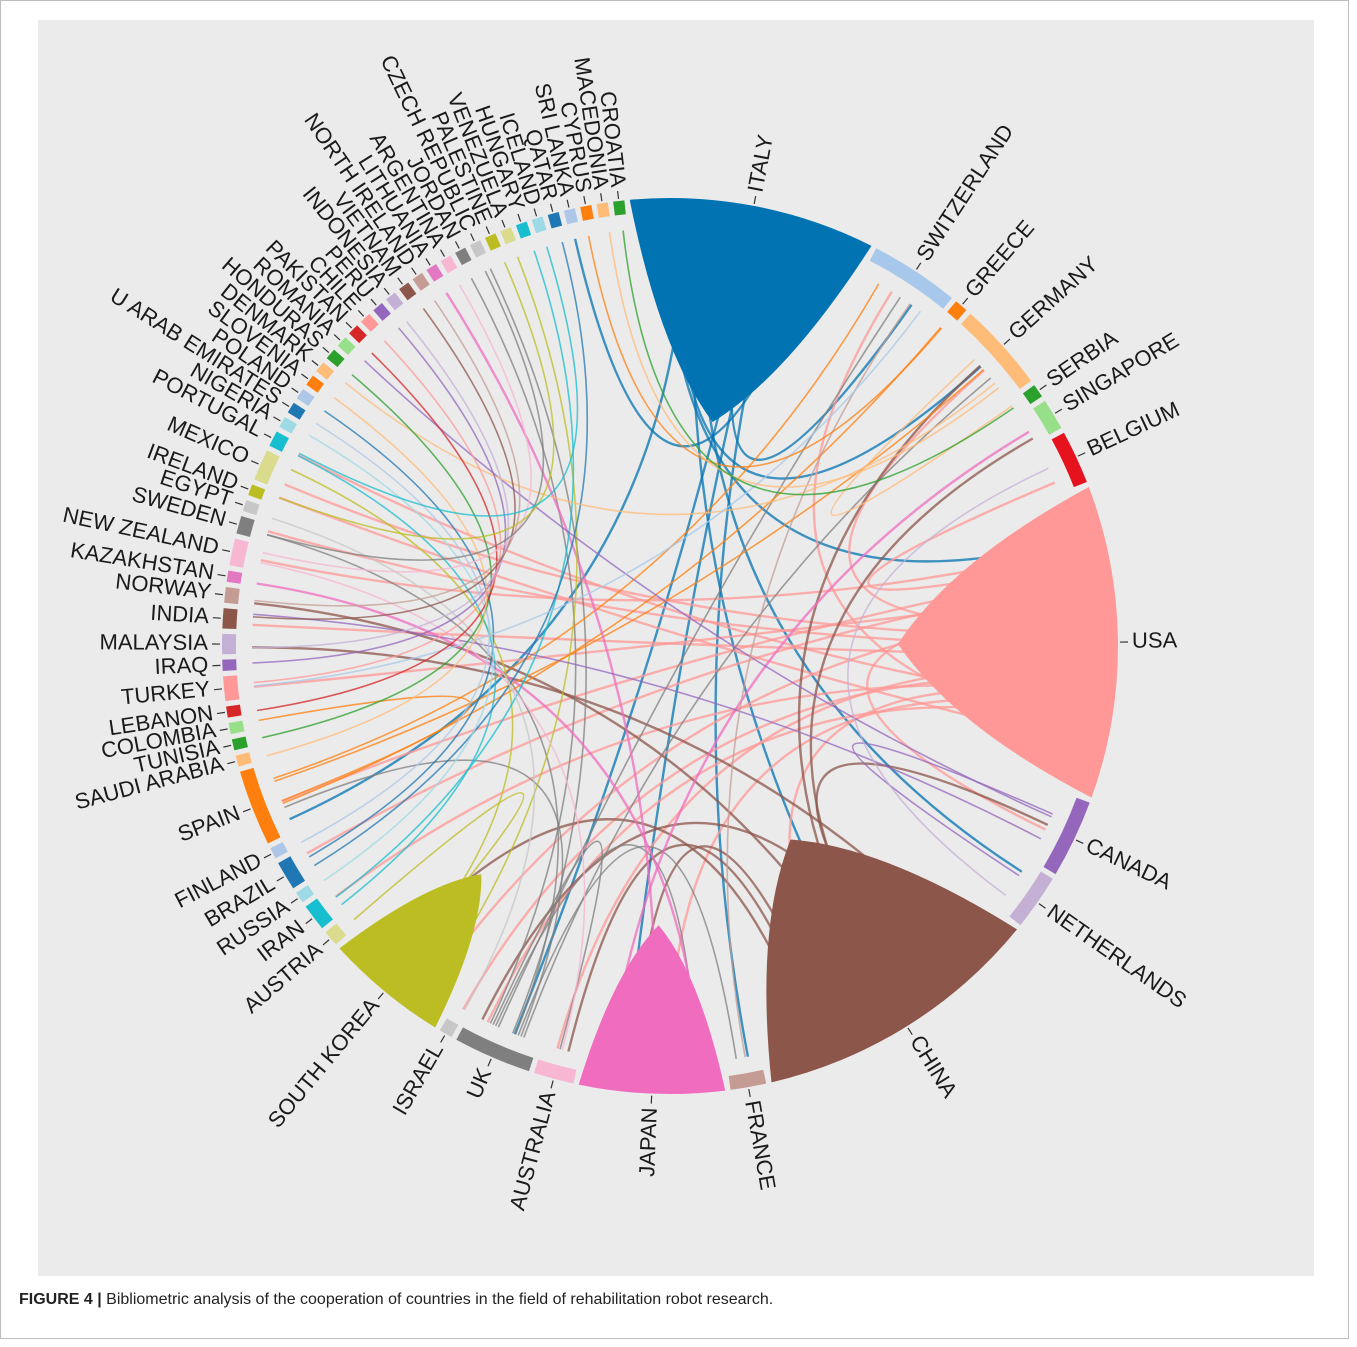 This screenshot has width=1357, height=1347. Describe the element at coordinates (1155, 639) in the screenshot. I see `label-usa: USA` at that location.